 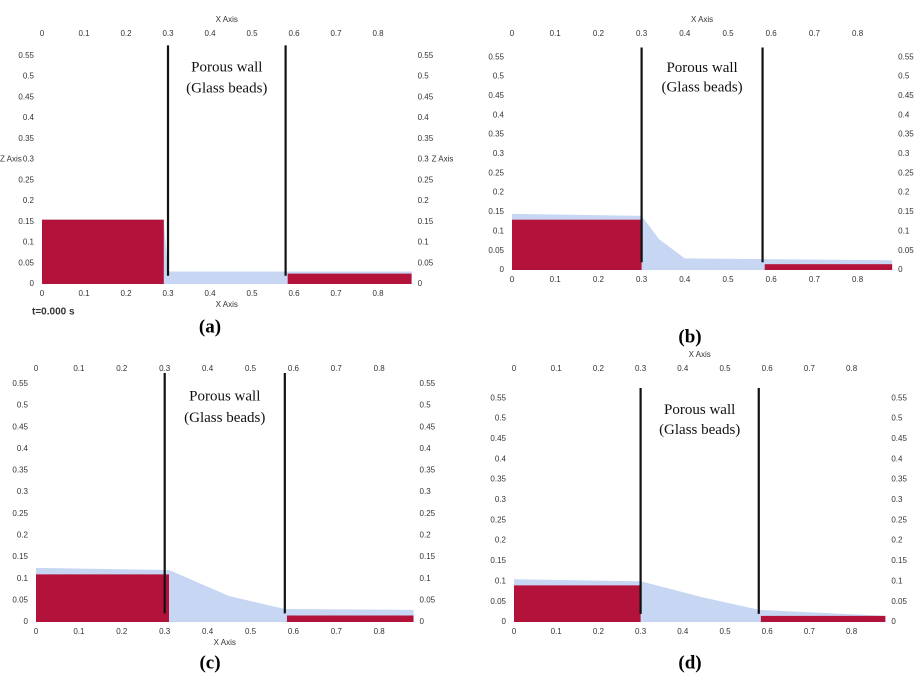 I want to click on x-axis-title: X Axis, so click(x=227, y=304).